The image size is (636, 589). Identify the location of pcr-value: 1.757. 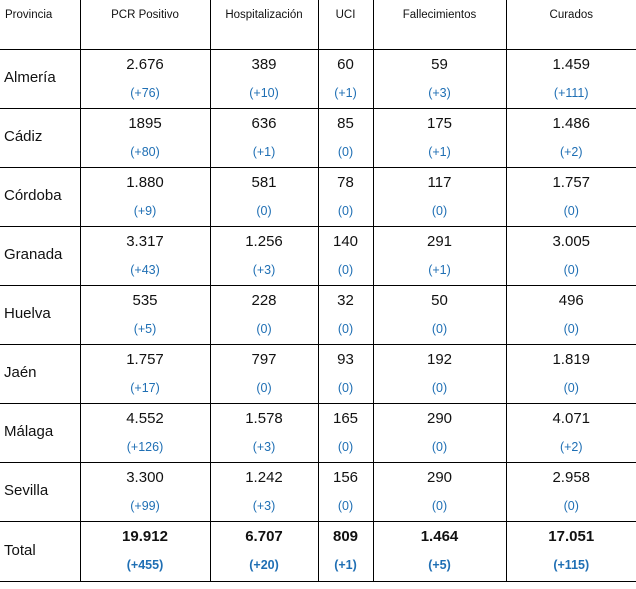
(145, 359).